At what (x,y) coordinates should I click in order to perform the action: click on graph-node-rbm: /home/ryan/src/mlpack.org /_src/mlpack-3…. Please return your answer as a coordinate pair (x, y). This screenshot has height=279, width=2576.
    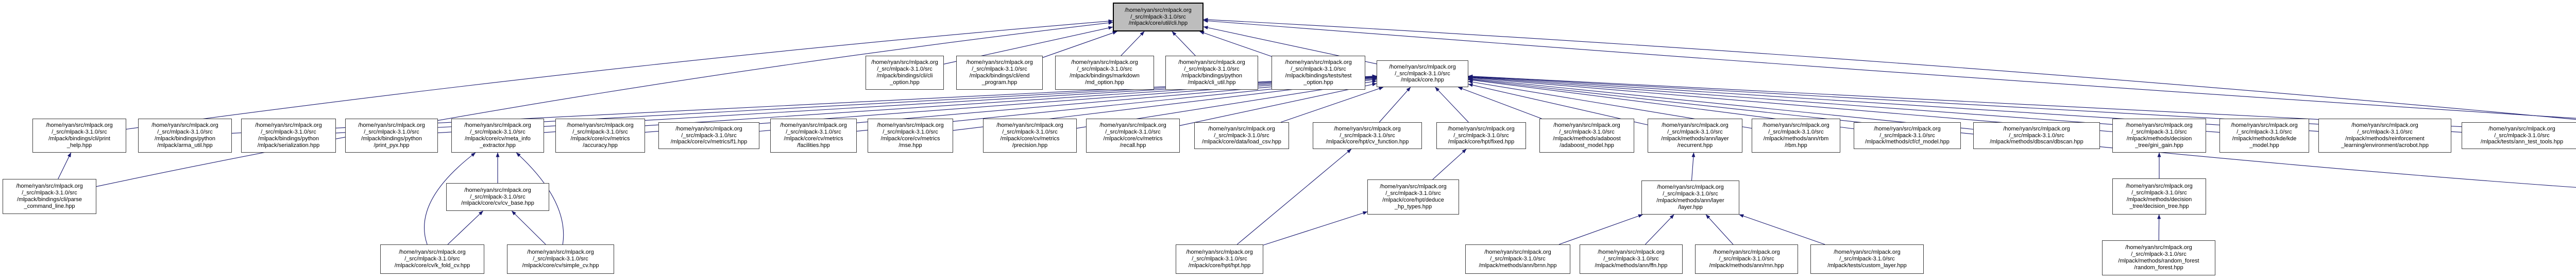
    Looking at the image, I should click on (1796, 136).